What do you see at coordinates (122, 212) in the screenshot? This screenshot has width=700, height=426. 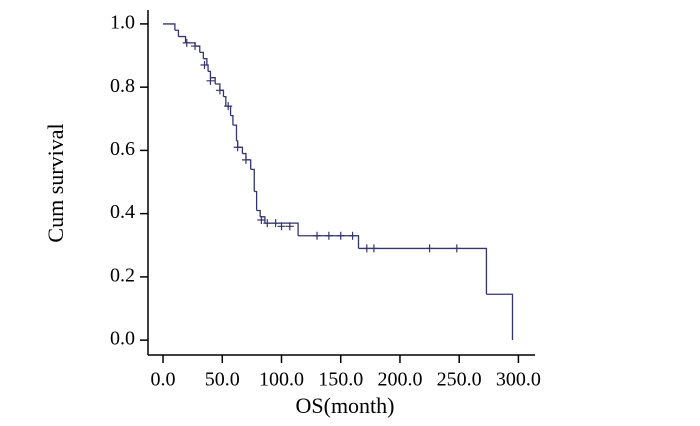 I see `y-tick-label: 0.4` at bounding box center [122, 212].